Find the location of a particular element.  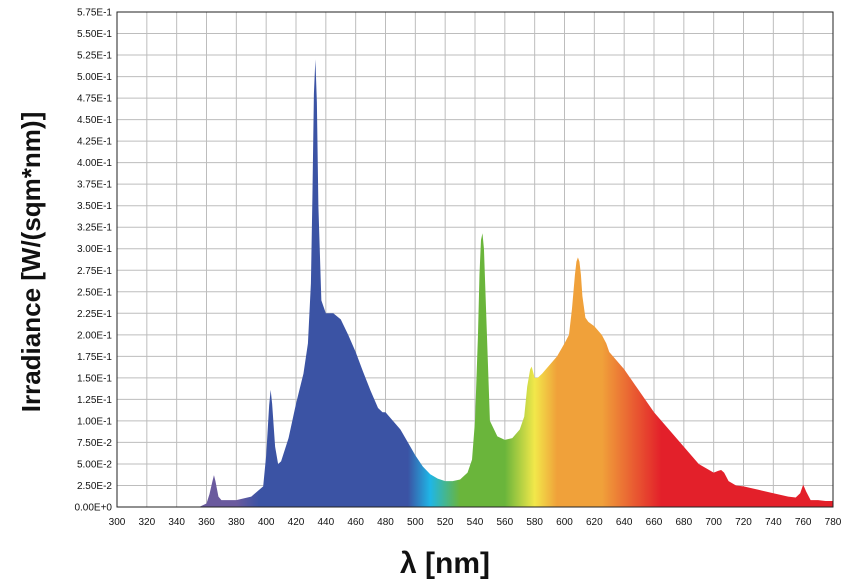

x-tick-label: 420 is located at coordinates (296, 522).